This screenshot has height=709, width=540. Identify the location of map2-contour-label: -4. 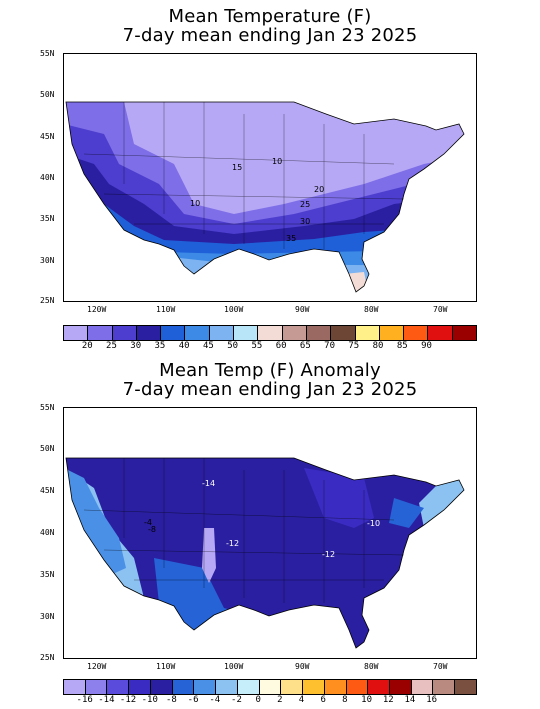
(148, 522).